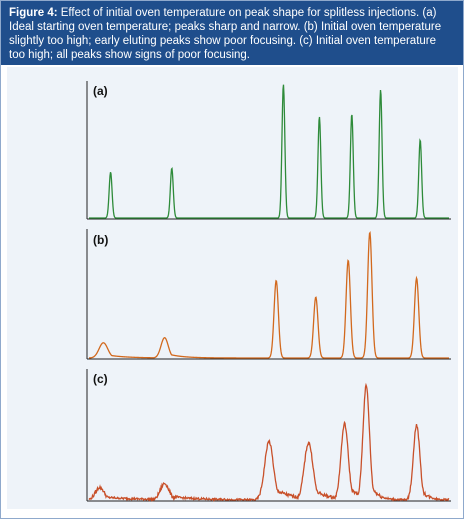  Describe the element at coordinates (100, 379) in the screenshot. I see `panel-c-label: (c)` at that location.